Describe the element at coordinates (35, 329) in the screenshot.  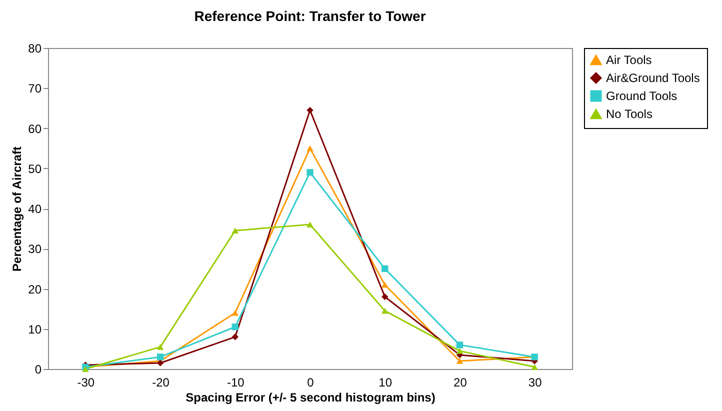
I see `y-tick-label: 10` at that location.